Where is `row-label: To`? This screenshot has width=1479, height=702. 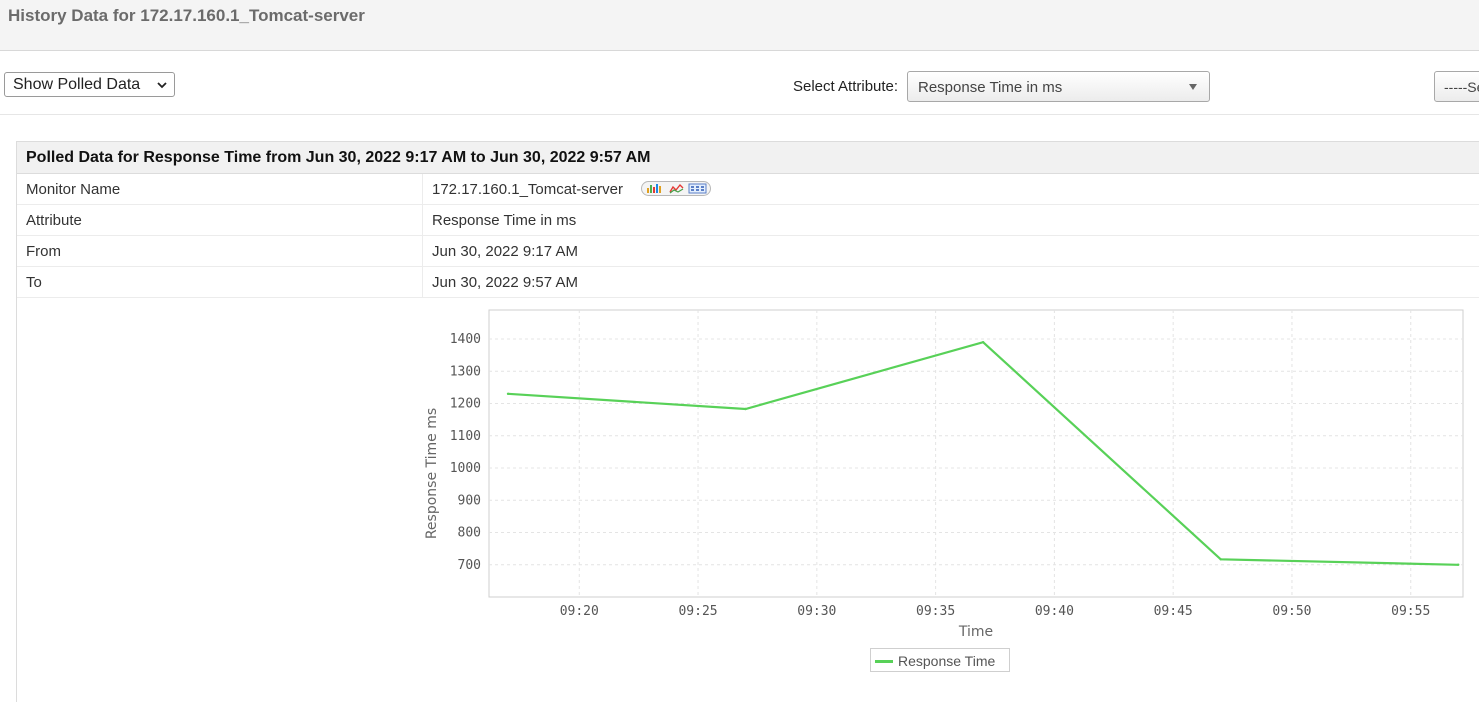 row-label: To is located at coordinates (34, 282).